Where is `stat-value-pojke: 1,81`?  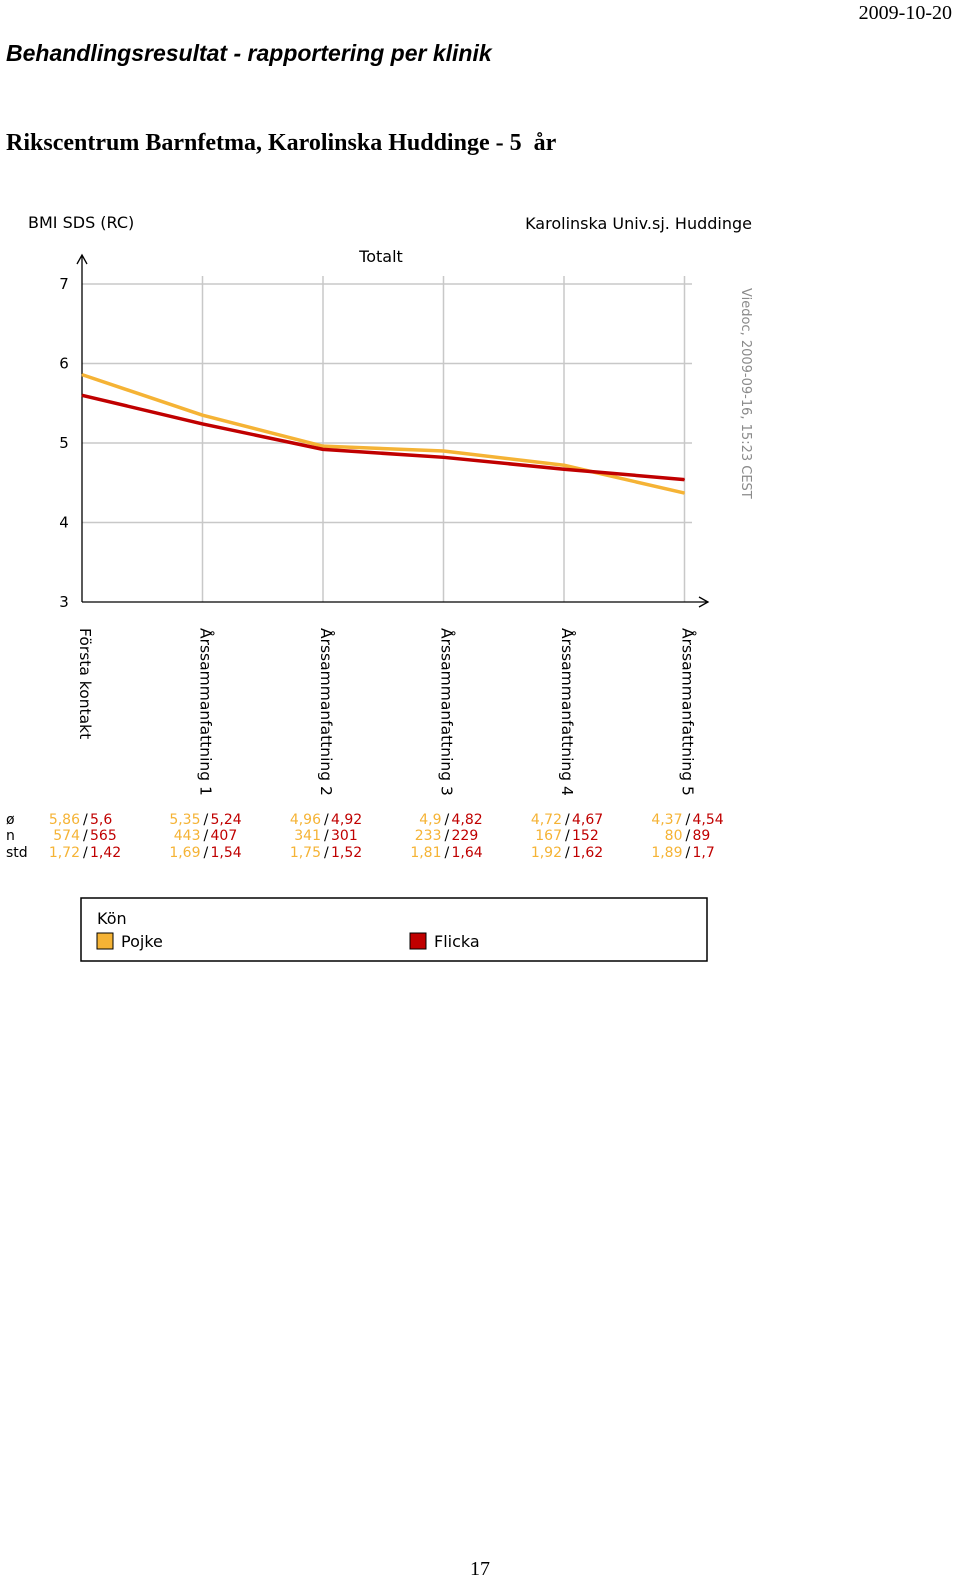 stat-value-pojke: 1,81 is located at coordinates (425, 853).